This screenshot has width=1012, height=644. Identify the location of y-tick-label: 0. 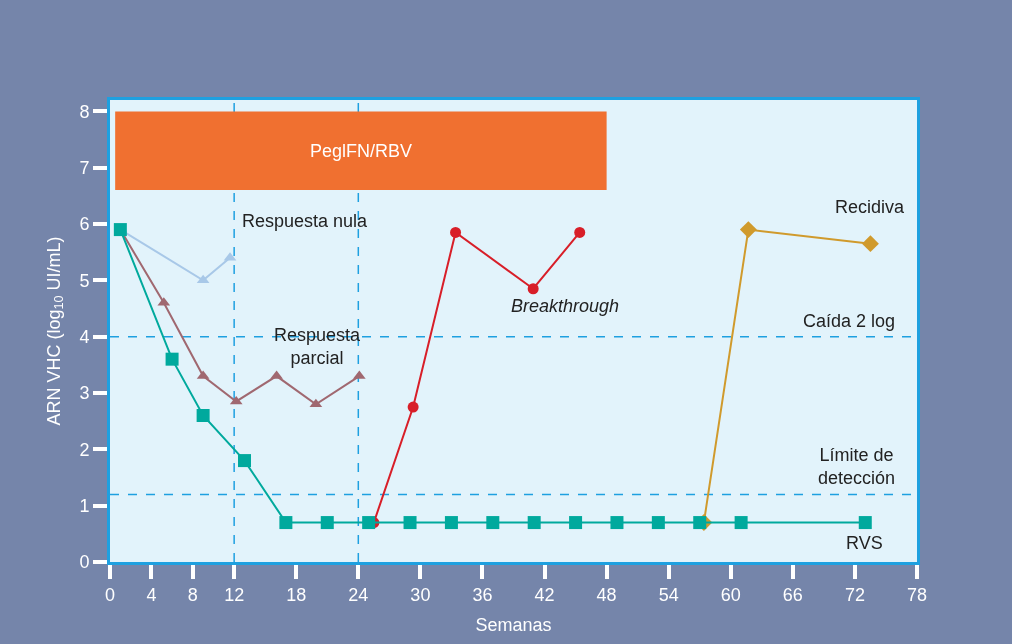
(84, 562).